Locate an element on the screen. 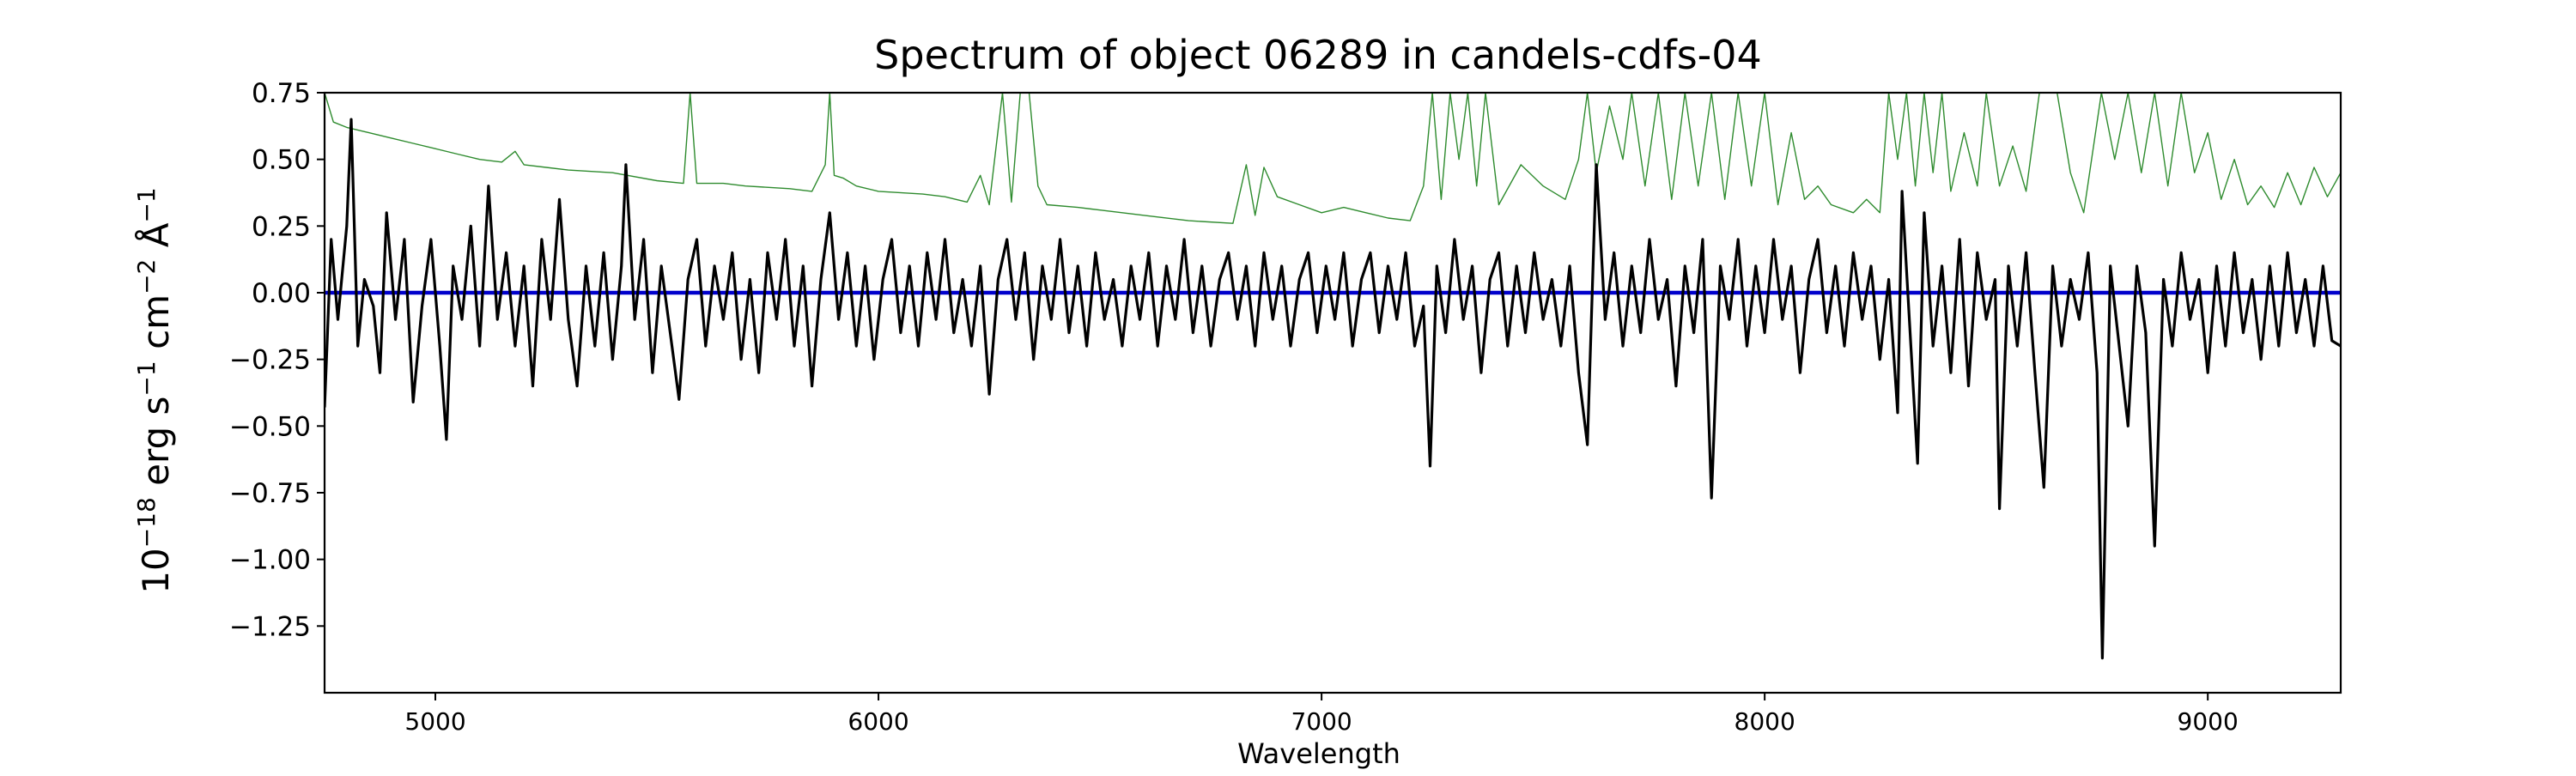  y-tick-label: −0.75 is located at coordinates (270, 493).